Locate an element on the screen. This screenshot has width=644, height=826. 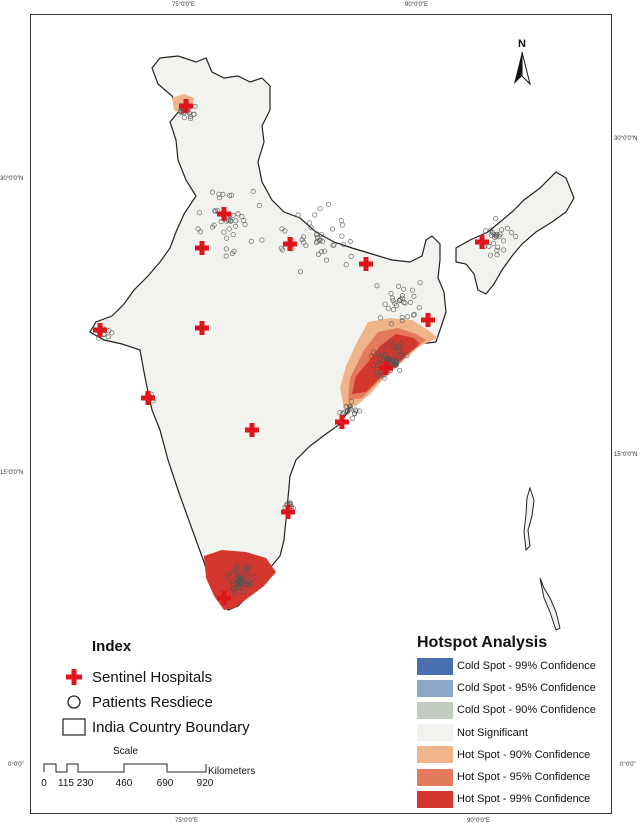
hotspot-class-row: Hot Spot - 90% Confidence is located at coordinates (503, 755).